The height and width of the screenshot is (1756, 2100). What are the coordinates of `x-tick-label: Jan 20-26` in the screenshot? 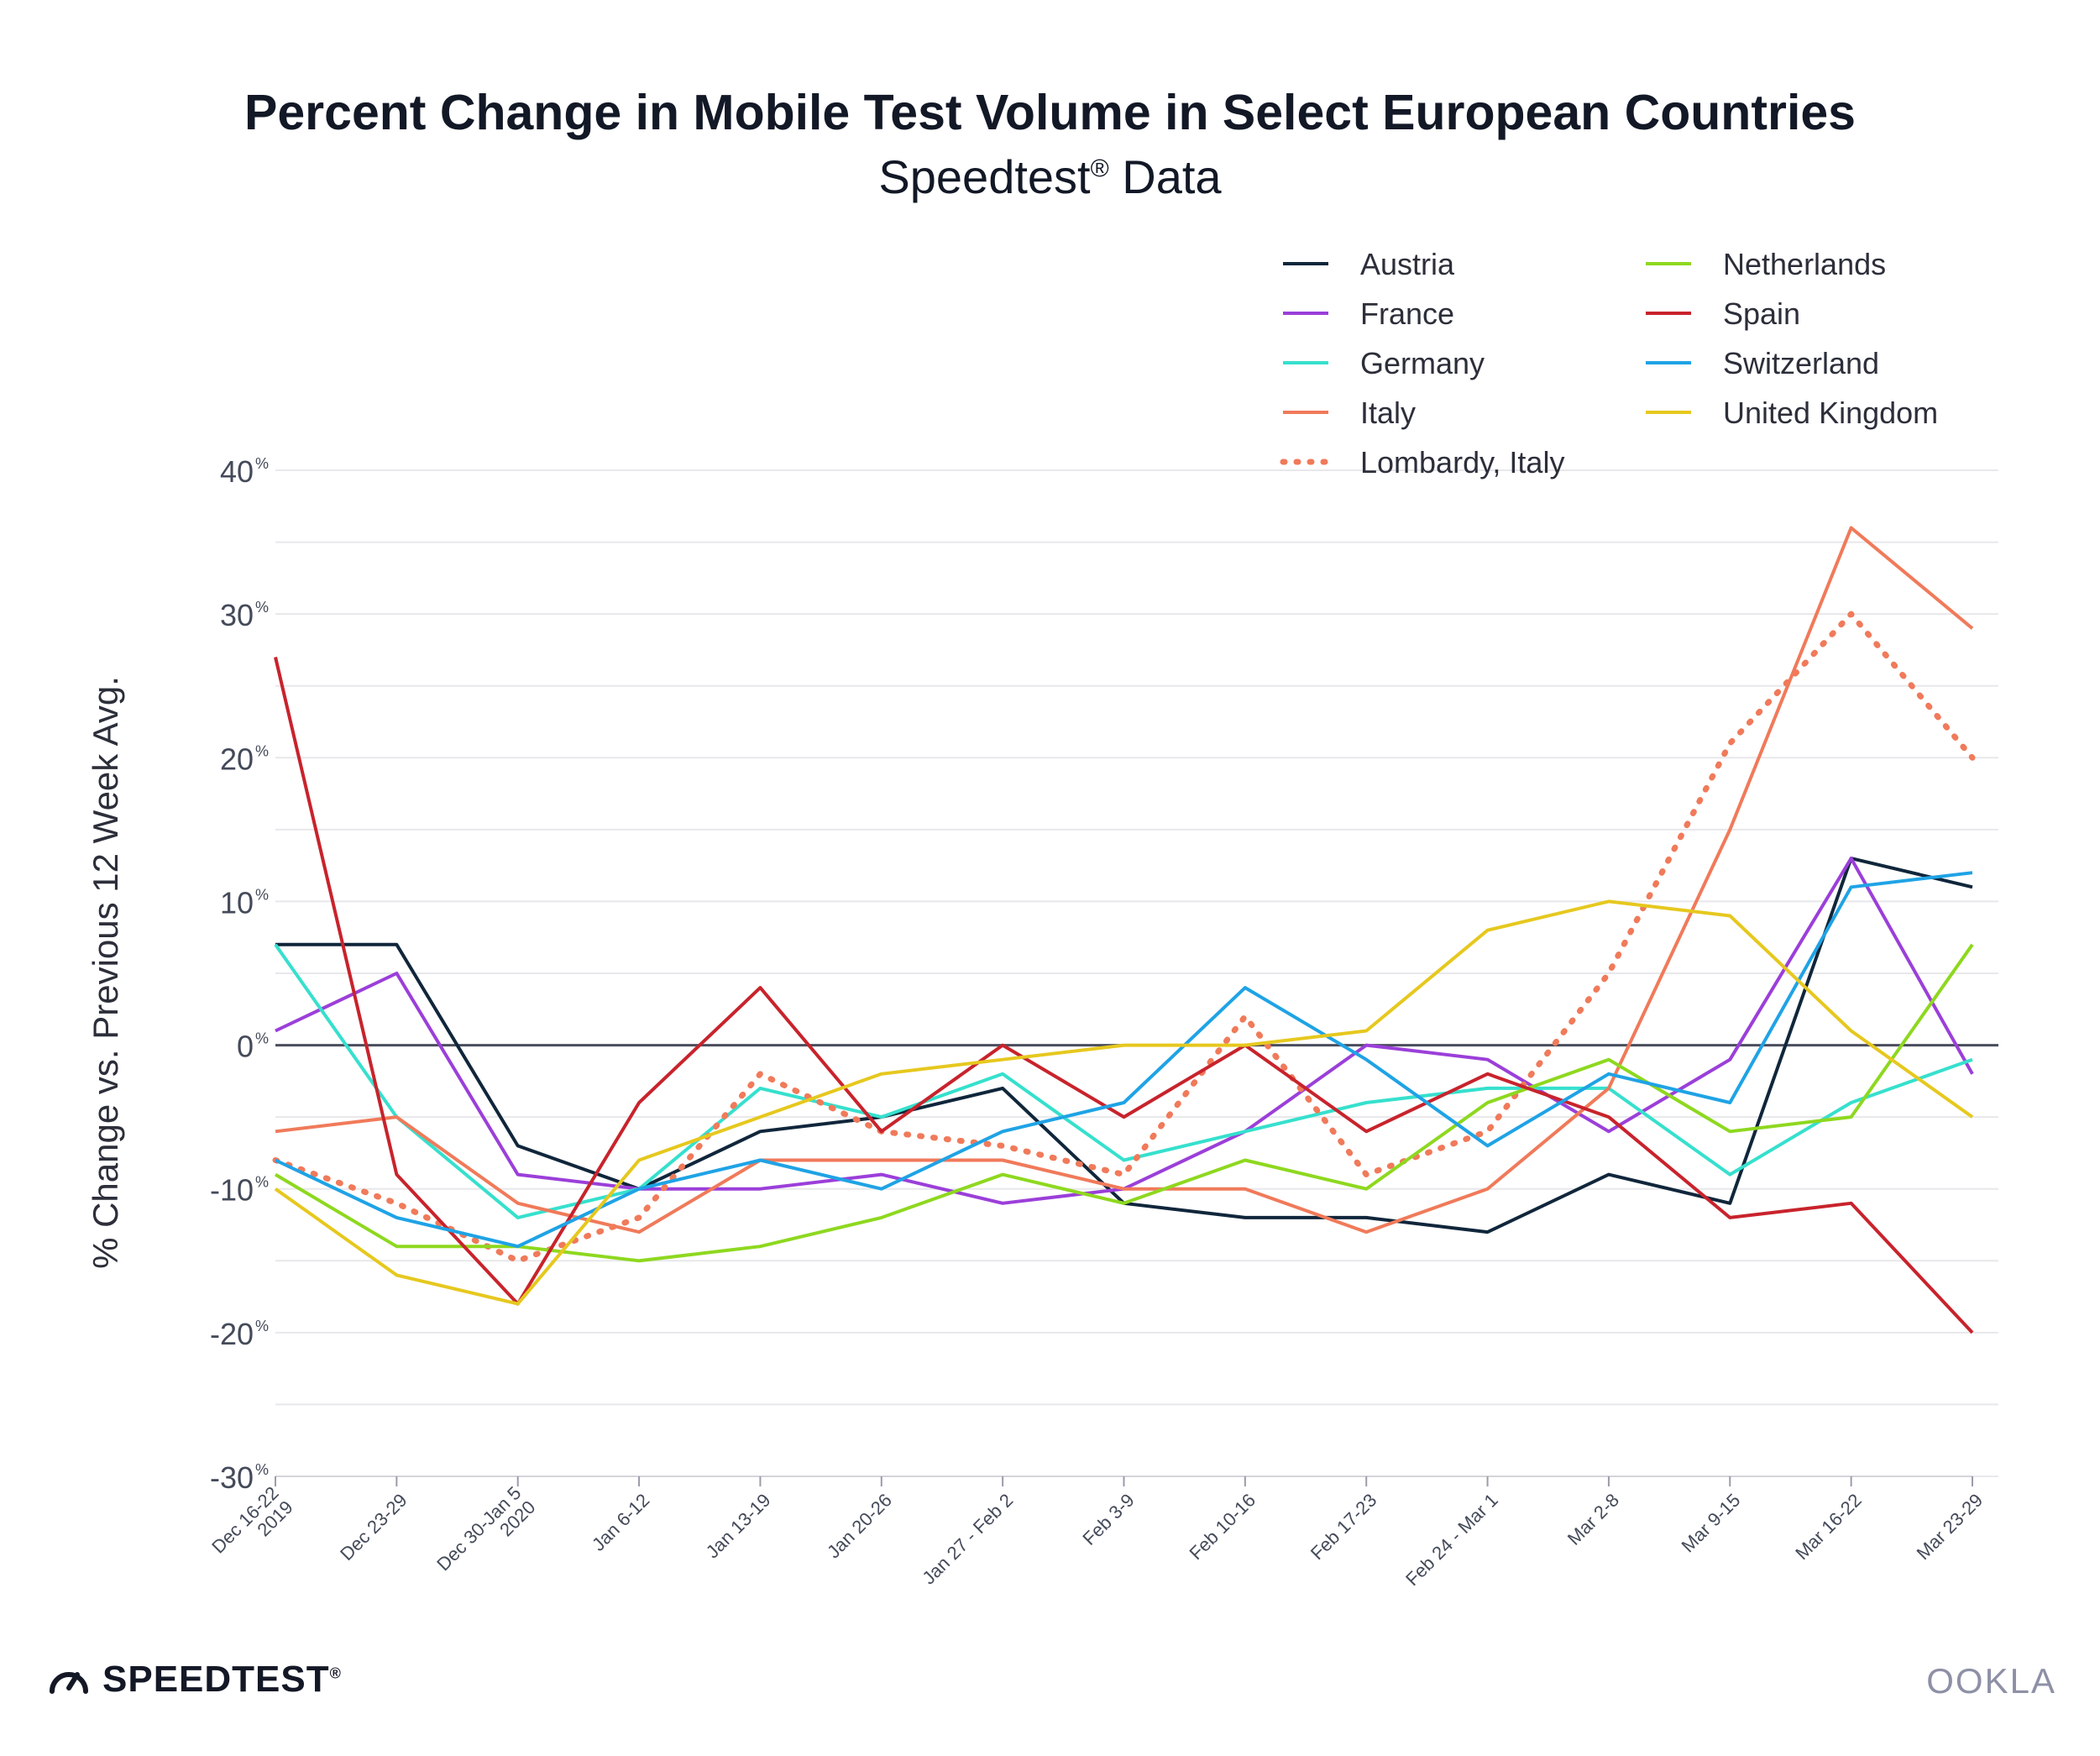 It's located at (860, 1526).